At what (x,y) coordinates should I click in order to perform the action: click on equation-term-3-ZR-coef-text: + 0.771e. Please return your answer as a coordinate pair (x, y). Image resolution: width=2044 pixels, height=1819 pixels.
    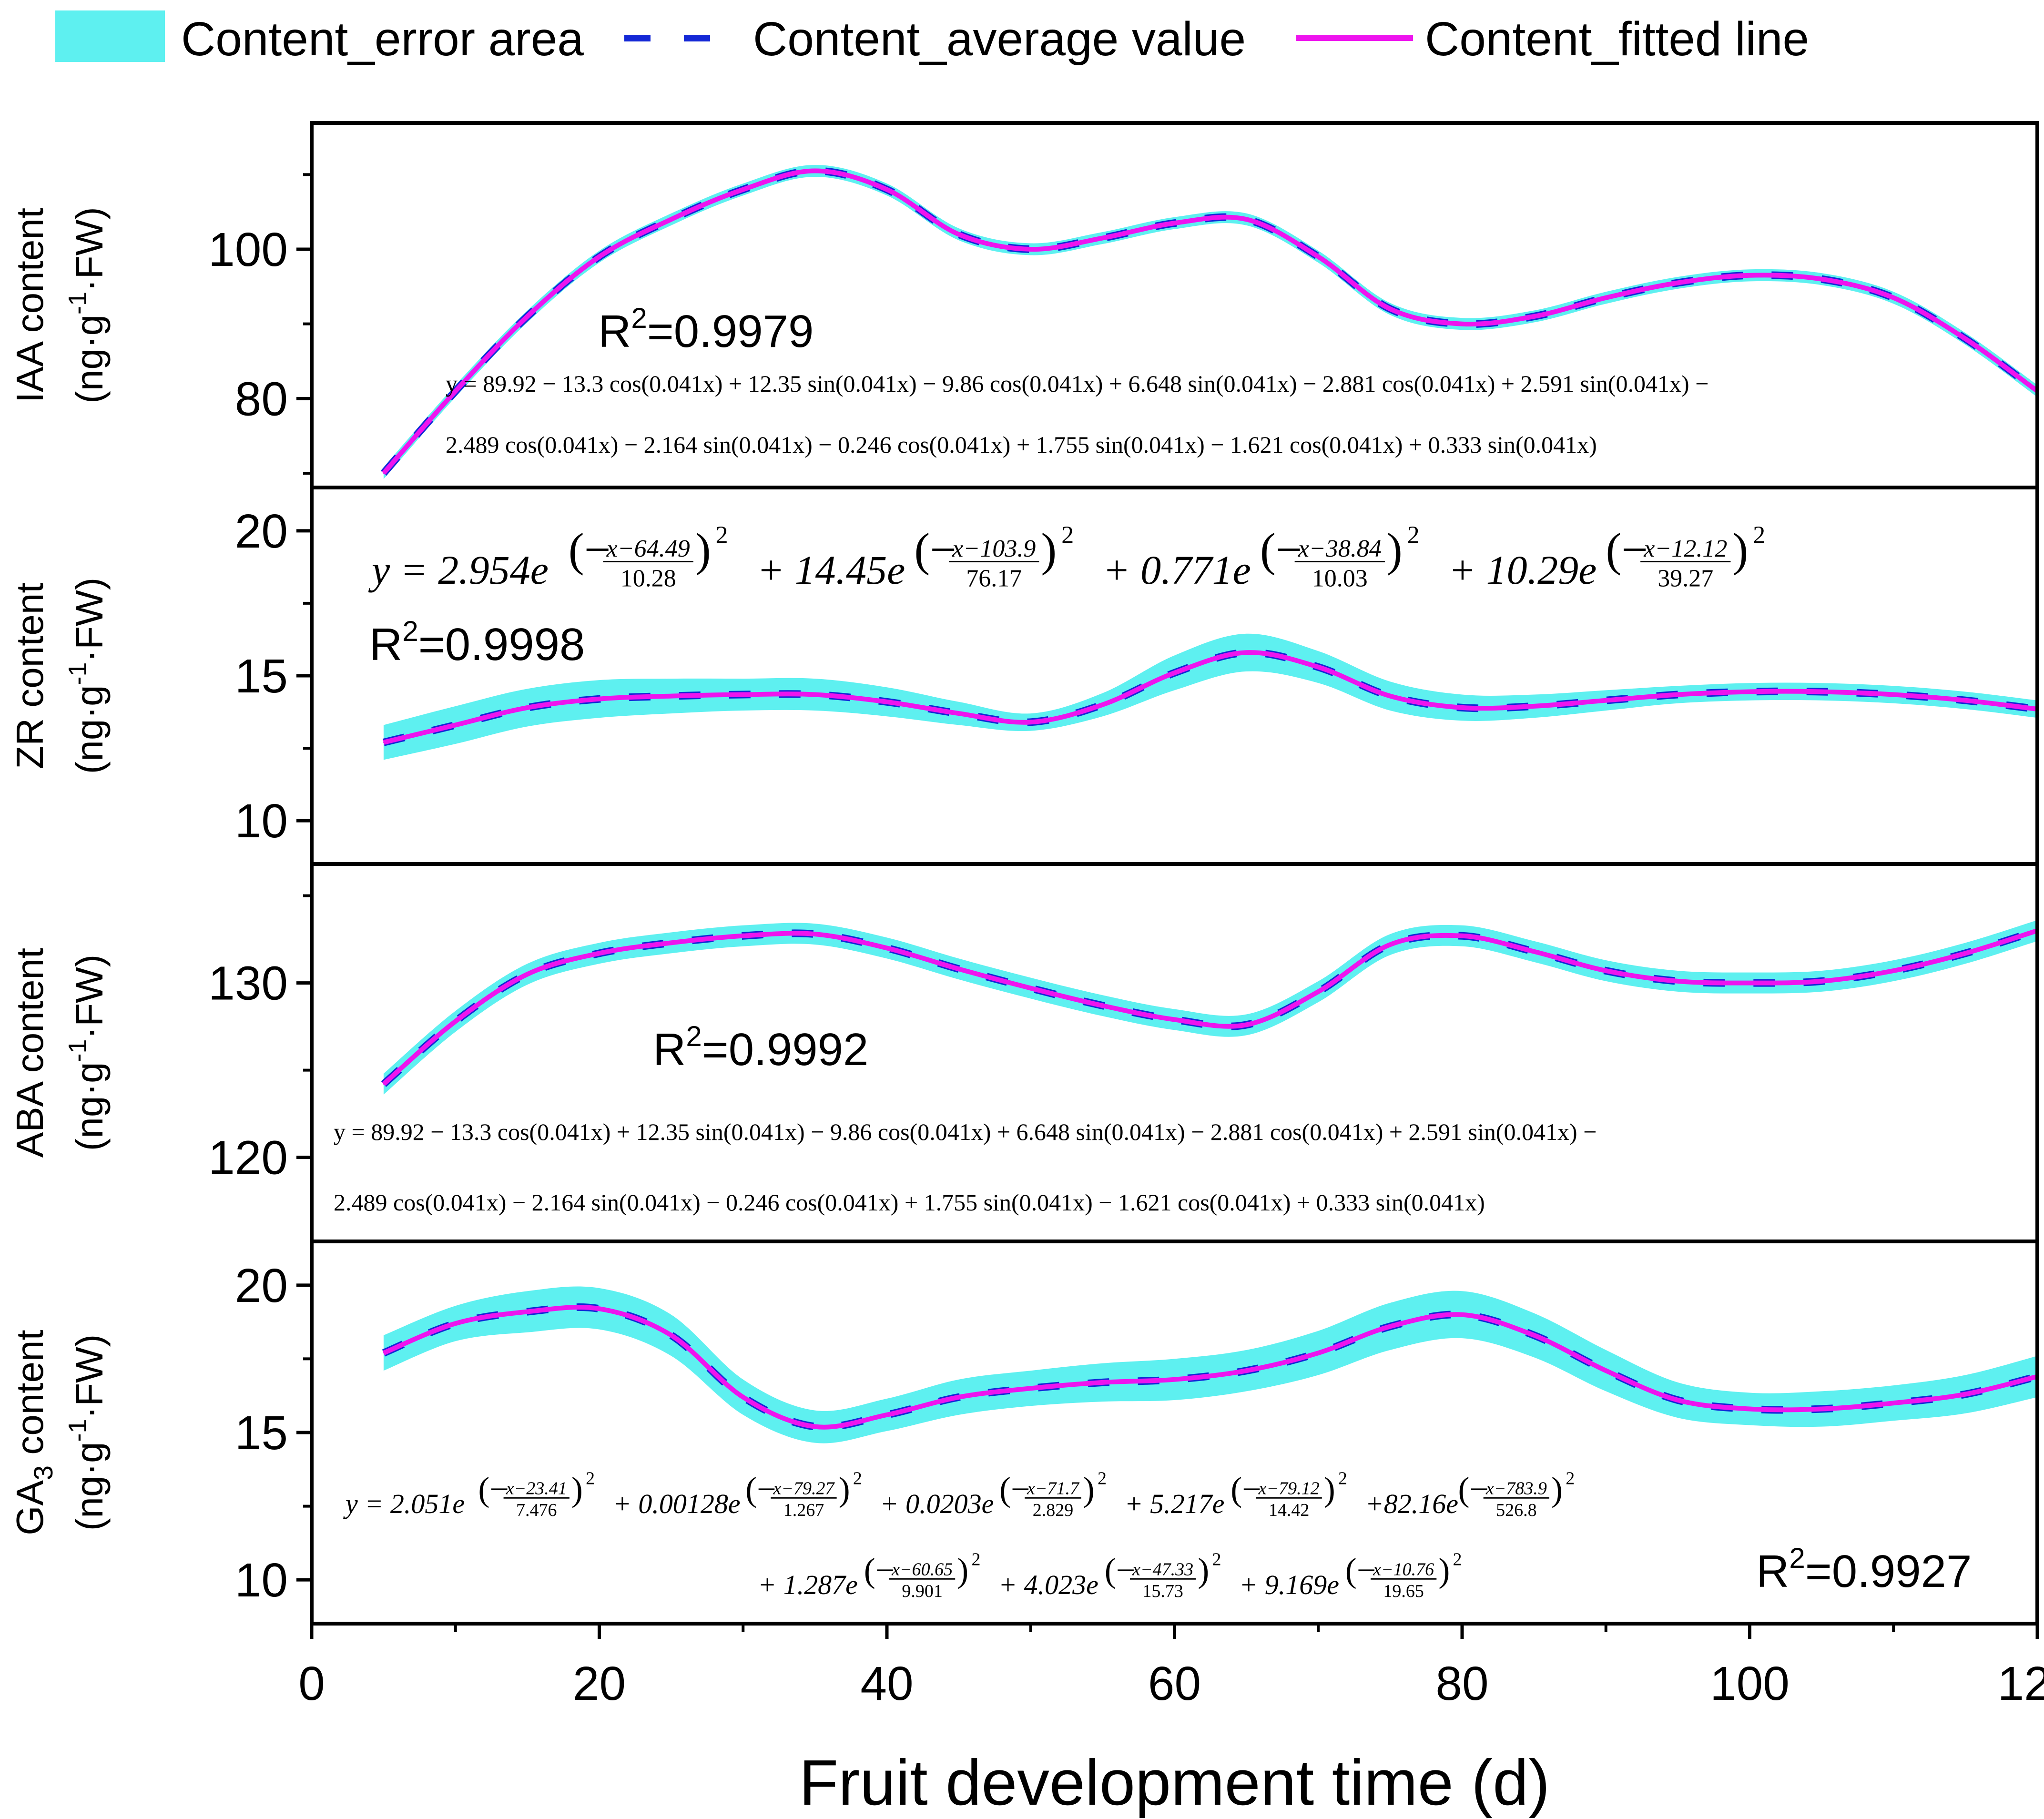
    Looking at the image, I should click on (1177, 570).